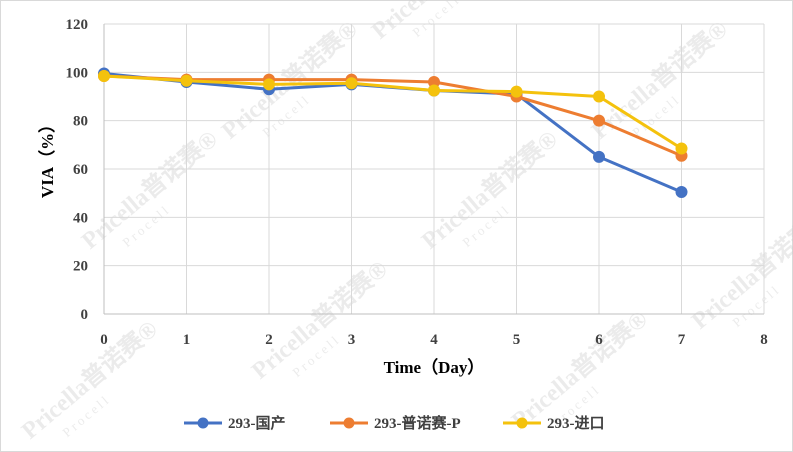 This screenshot has width=793, height=452. I want to click on y-tick-labels: 0 20 40 60 80 100 120, so click(77, 170).